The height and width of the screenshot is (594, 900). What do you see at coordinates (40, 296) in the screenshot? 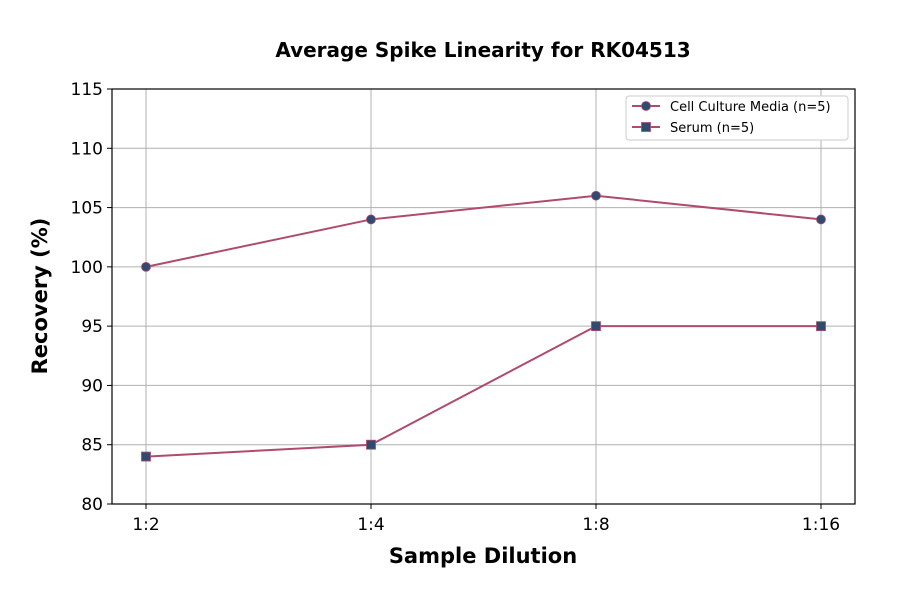
I see `y-axis-label: Recovery (%)` at bounding box center [40, 296].